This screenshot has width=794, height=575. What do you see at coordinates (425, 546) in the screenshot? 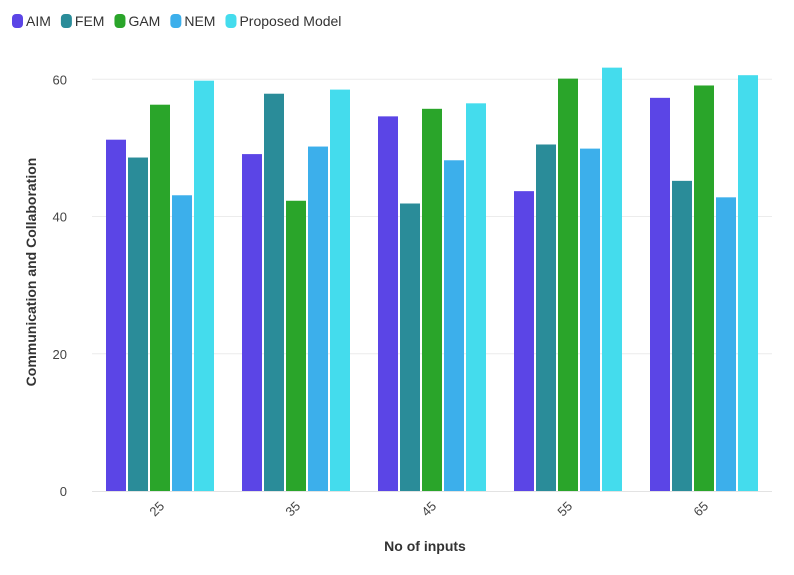
I see `x-axis-title: No of inputs` at bounding box center [425, 546].